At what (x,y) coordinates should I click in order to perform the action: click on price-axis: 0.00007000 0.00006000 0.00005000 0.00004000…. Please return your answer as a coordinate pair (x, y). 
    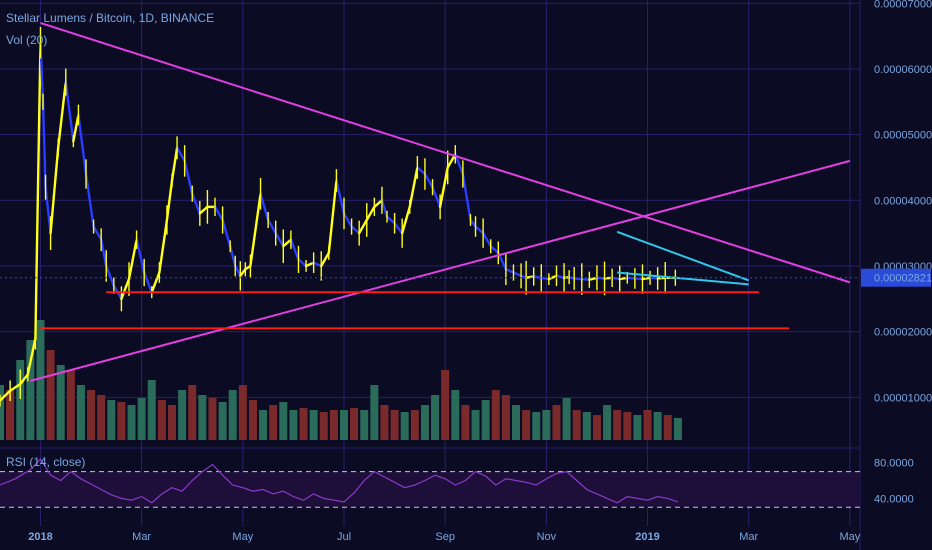
    Looking at the image, I should click on (896, 252).